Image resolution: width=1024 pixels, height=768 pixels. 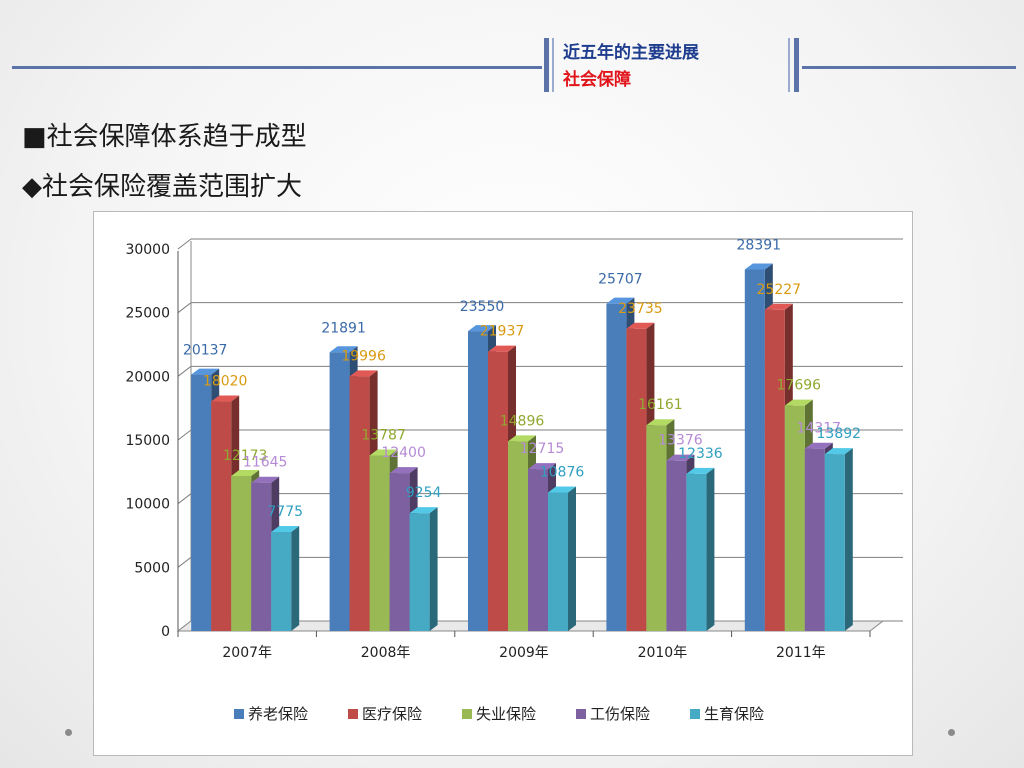 What do you see at coordinates (700, 454) in the screenshot?
I see `data-label: 12336` at bounding box center [700, 454].